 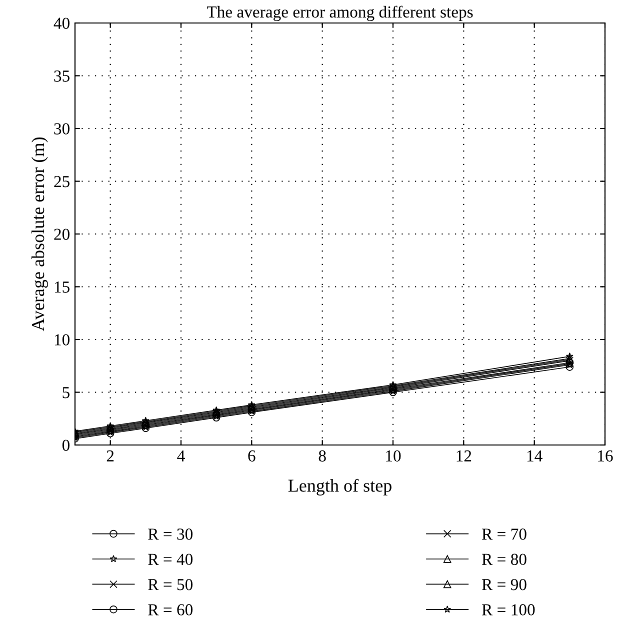 I want to click on legend-label: R = 100, so click(x=508, y=610).